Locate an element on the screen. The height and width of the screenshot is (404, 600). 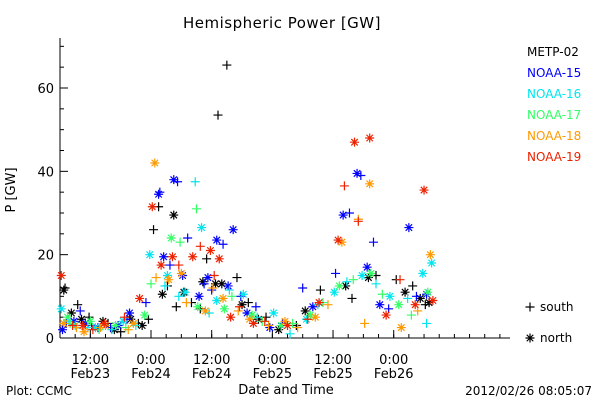
footer-plot-source: Plot: CCMC is located at coordinates (39, 391).